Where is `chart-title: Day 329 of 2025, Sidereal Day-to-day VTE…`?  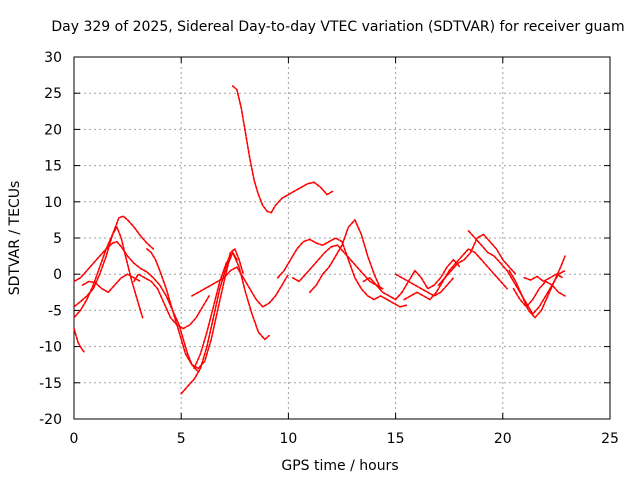
chart-title: Day 329 of 2025, Sidereal Day-to-day VTE… is located at coordinates (337, 27).